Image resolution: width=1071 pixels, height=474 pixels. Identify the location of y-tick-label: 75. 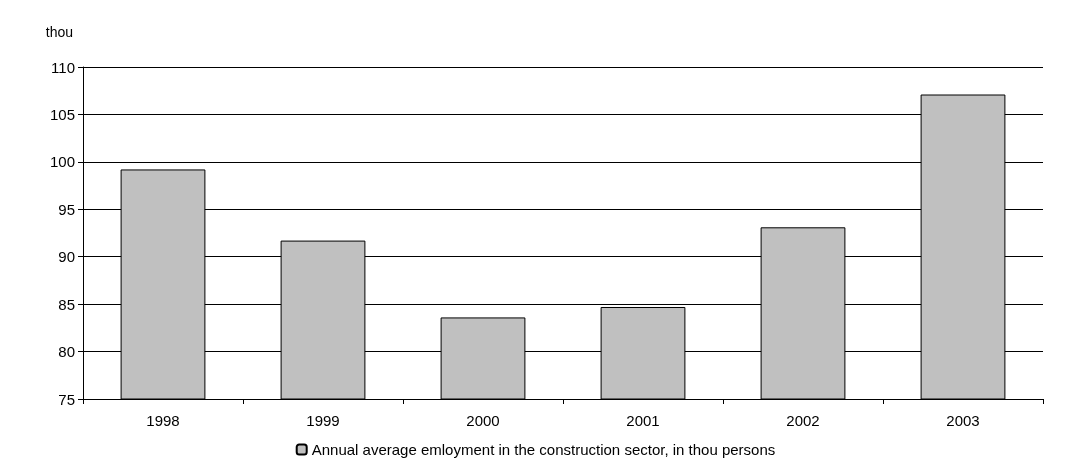
(66, 399).